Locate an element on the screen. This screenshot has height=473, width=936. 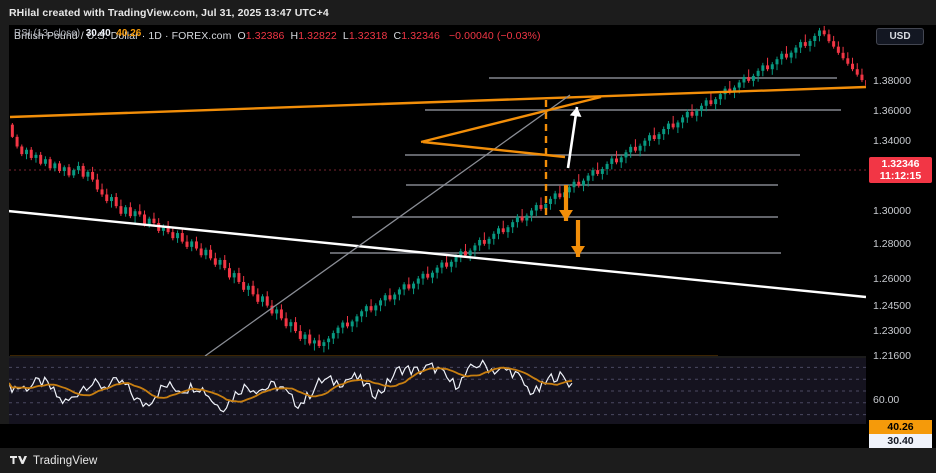
rsi-layer is located at coordinates (437, 387).